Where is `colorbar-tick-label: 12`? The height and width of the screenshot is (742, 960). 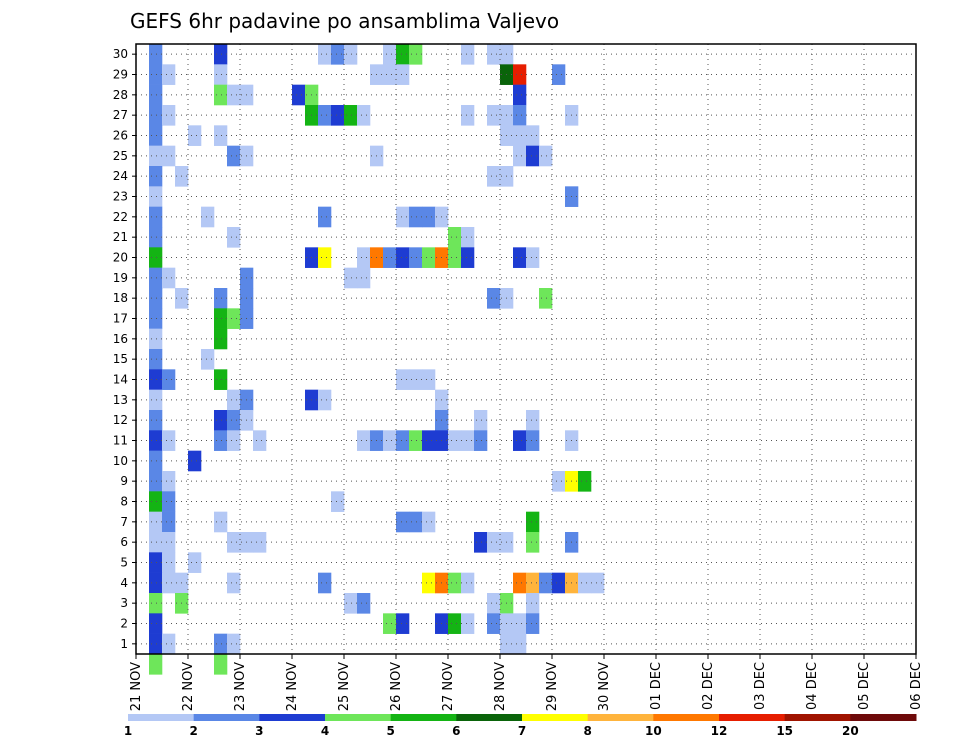
colorbar-tick-label: 12 is located at coordinates (719, 731).